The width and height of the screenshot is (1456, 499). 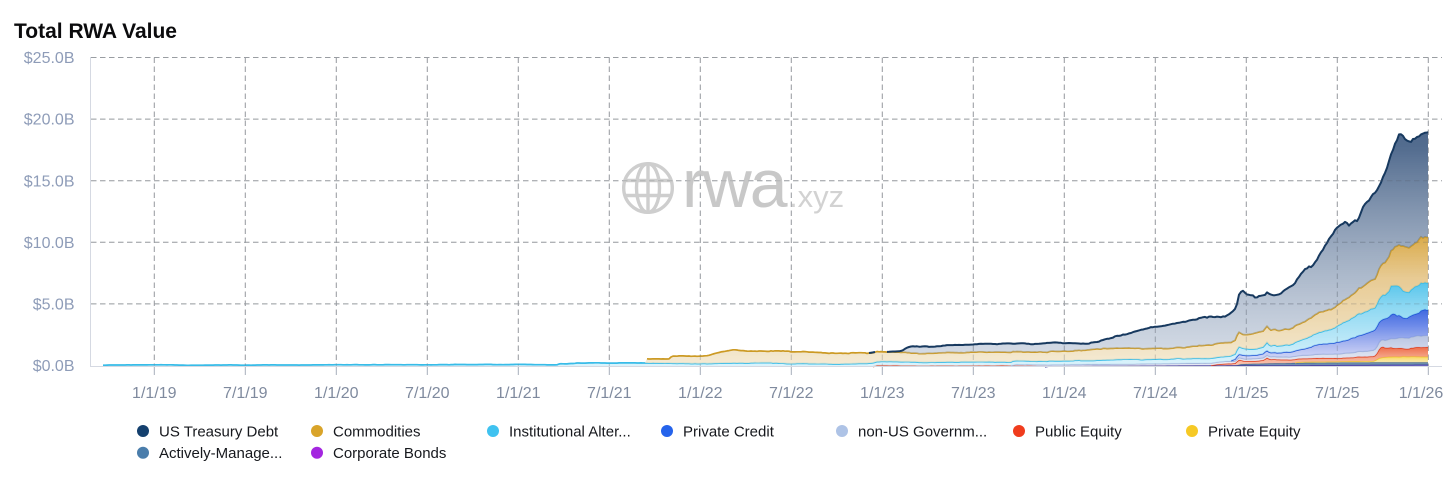 I want to click on svg-text: 7/1/23, so click(x=973, y=393).